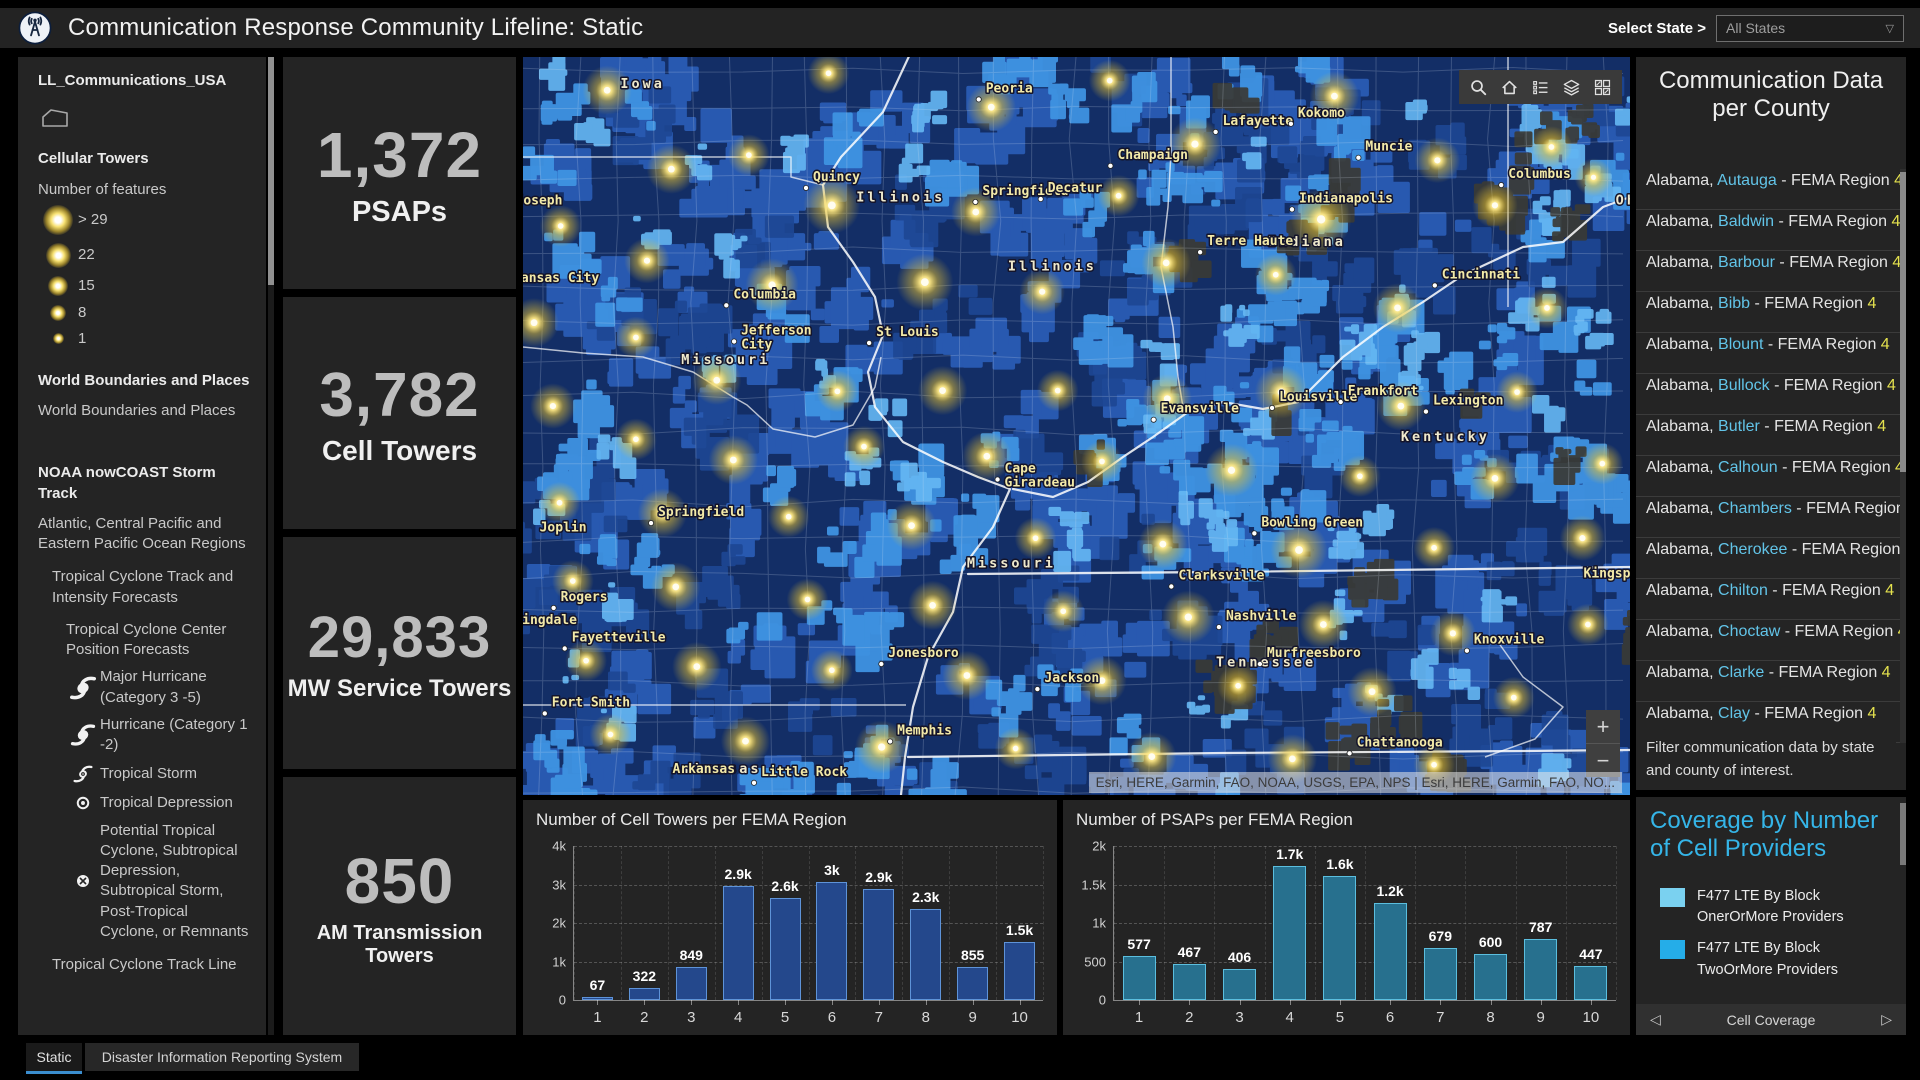  I want to click on bar-value-label: 3k, so click(832, 870).